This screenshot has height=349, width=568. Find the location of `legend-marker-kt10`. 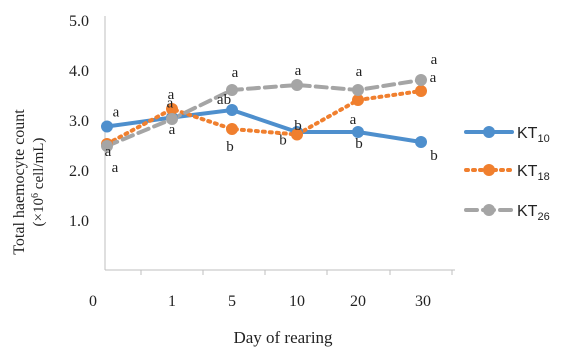

legend-marker-kt10 is located at coordinates (489, 132).